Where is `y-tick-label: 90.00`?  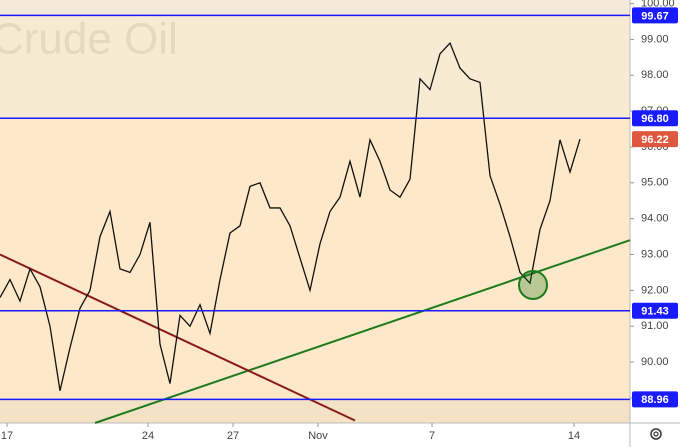 y-tick-label: 90.00 is located at coordinates (655, 362).